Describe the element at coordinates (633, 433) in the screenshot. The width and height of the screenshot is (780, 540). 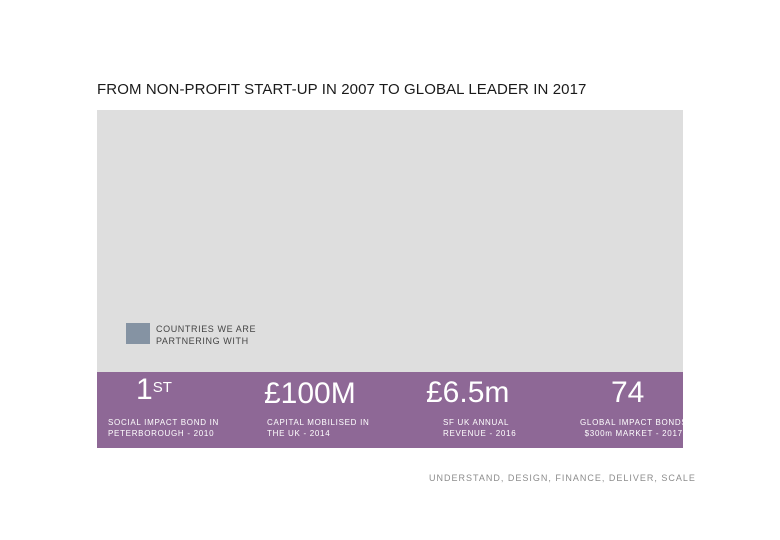
I see `stat-caption-line: $300m MARKET - 2017` at that location.